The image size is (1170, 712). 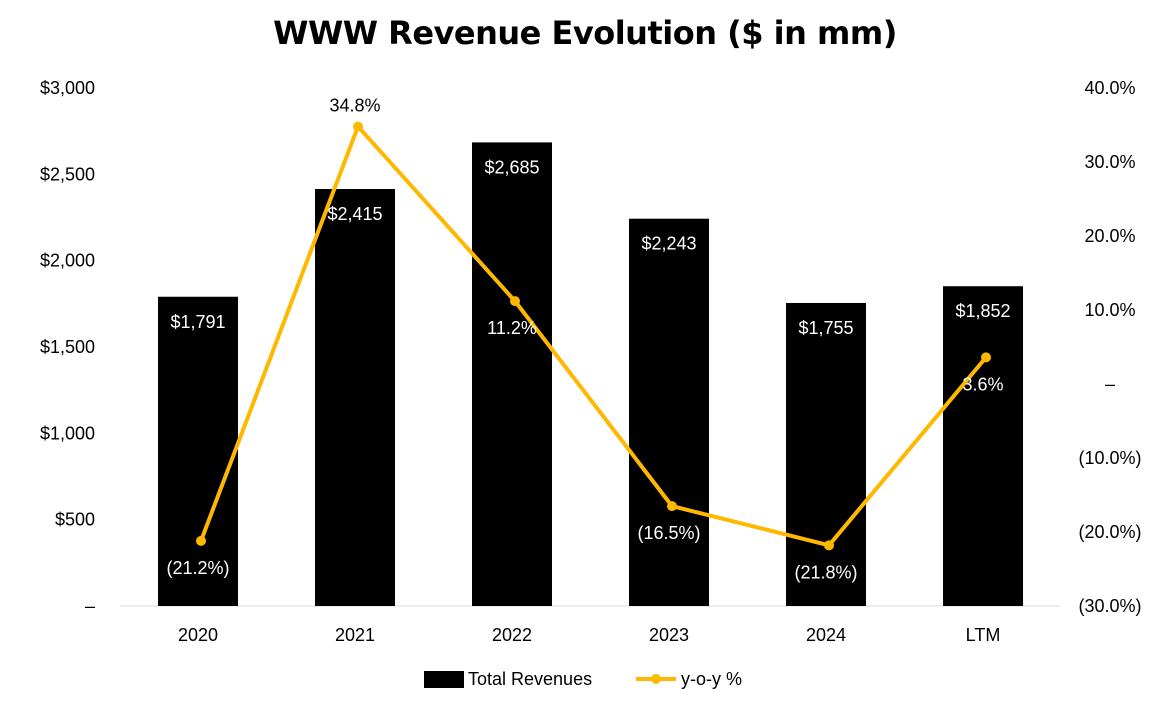 I want to click on right-tick-label: –, so click(x=1110, y=384).